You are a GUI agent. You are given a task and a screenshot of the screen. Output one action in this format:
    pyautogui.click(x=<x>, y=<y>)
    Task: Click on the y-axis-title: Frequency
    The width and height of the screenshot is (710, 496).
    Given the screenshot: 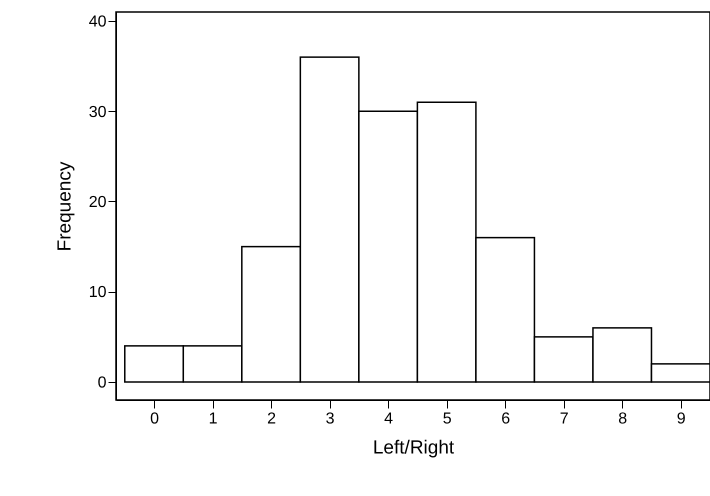 What is the action you would take?
    pyautogui.click(x=65, y=206)
    